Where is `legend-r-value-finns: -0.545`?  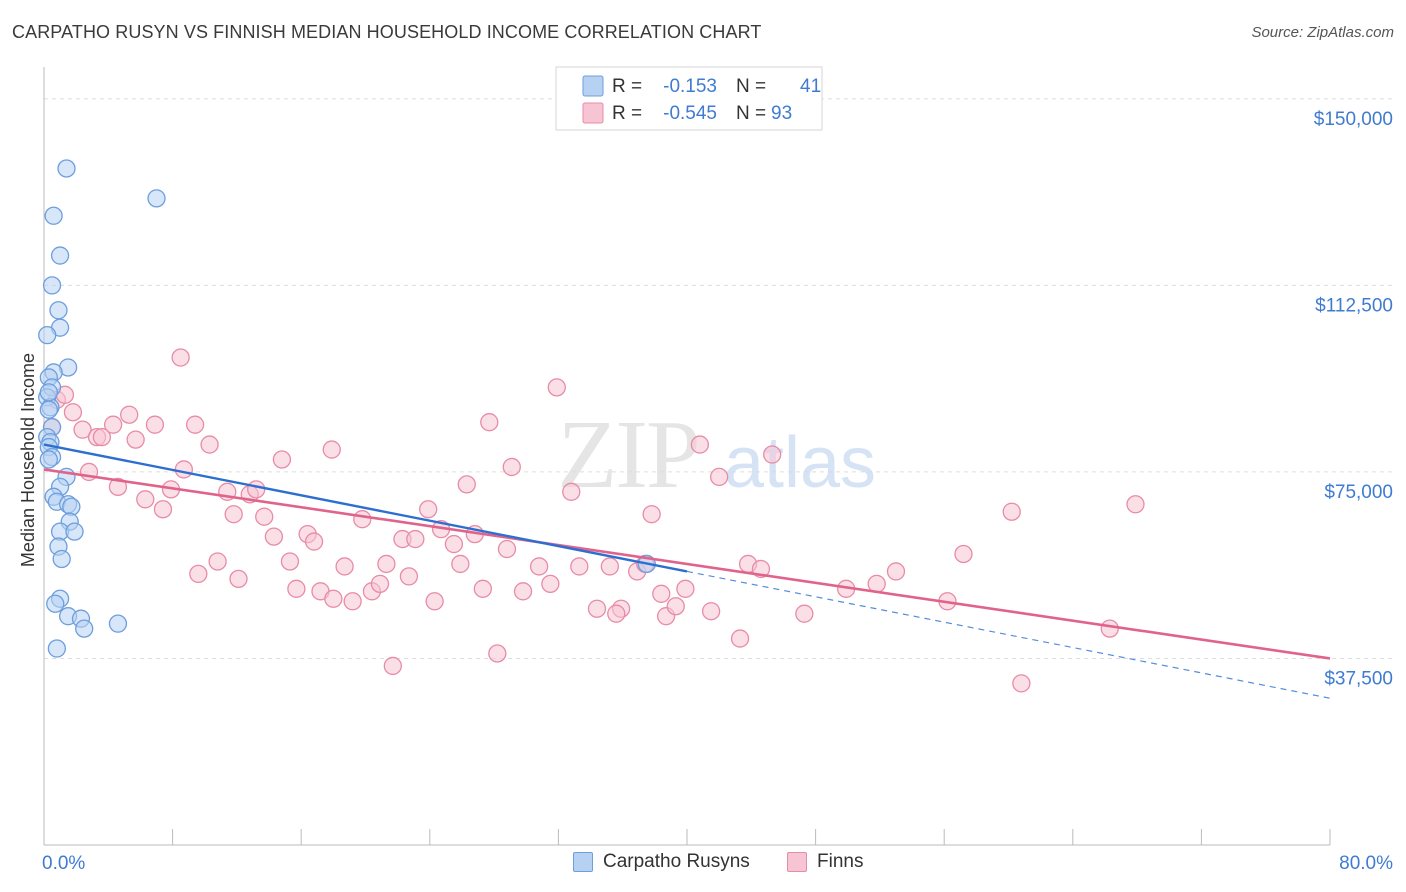
legend-r-value-finns: -0.545 is located at coordinates (690, 113).